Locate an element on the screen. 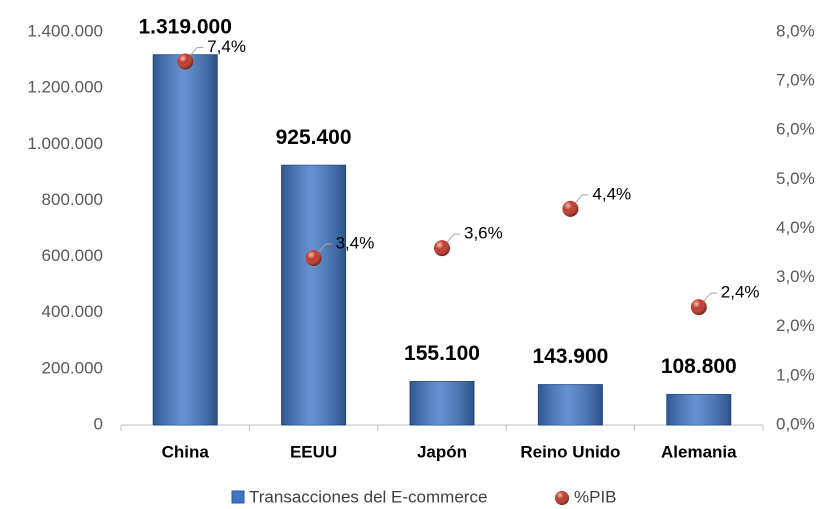  y2-tick-label: 3,0% is located at coordinates (795, 276).